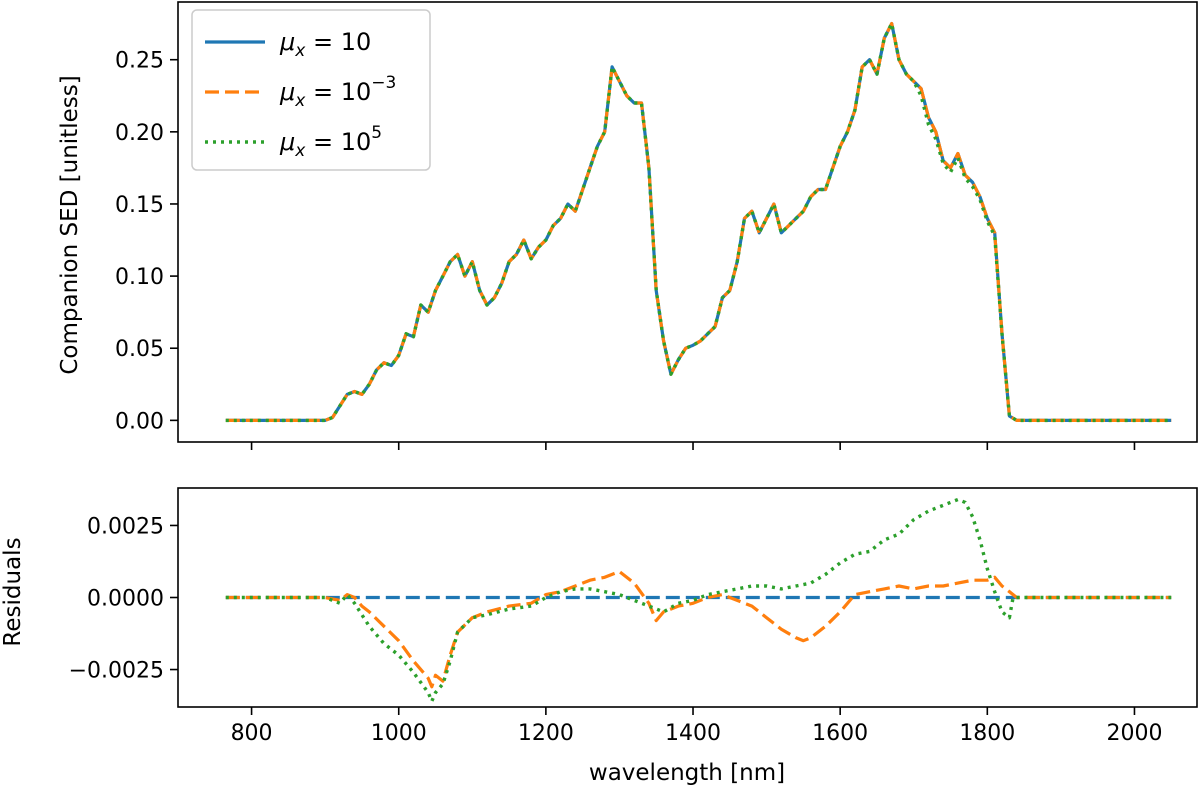 The height and width of the screenshot is (794, 1200). What do you see at coordinates (325, 44) in the screenshot?
I see `legend-label-0: μx = 10` at bounding box center [325, 44].